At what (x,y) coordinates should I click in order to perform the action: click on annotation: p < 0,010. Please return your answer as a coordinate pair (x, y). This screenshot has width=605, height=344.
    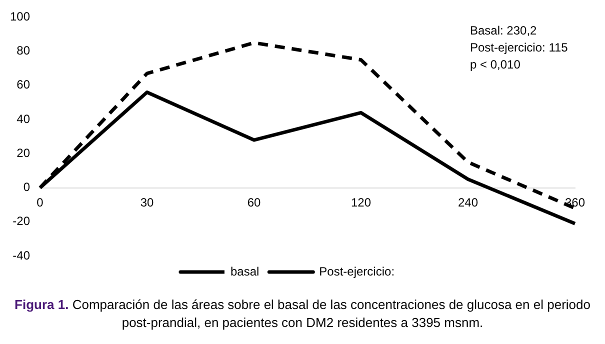
    Looking at the image, I should click on (495, 65).